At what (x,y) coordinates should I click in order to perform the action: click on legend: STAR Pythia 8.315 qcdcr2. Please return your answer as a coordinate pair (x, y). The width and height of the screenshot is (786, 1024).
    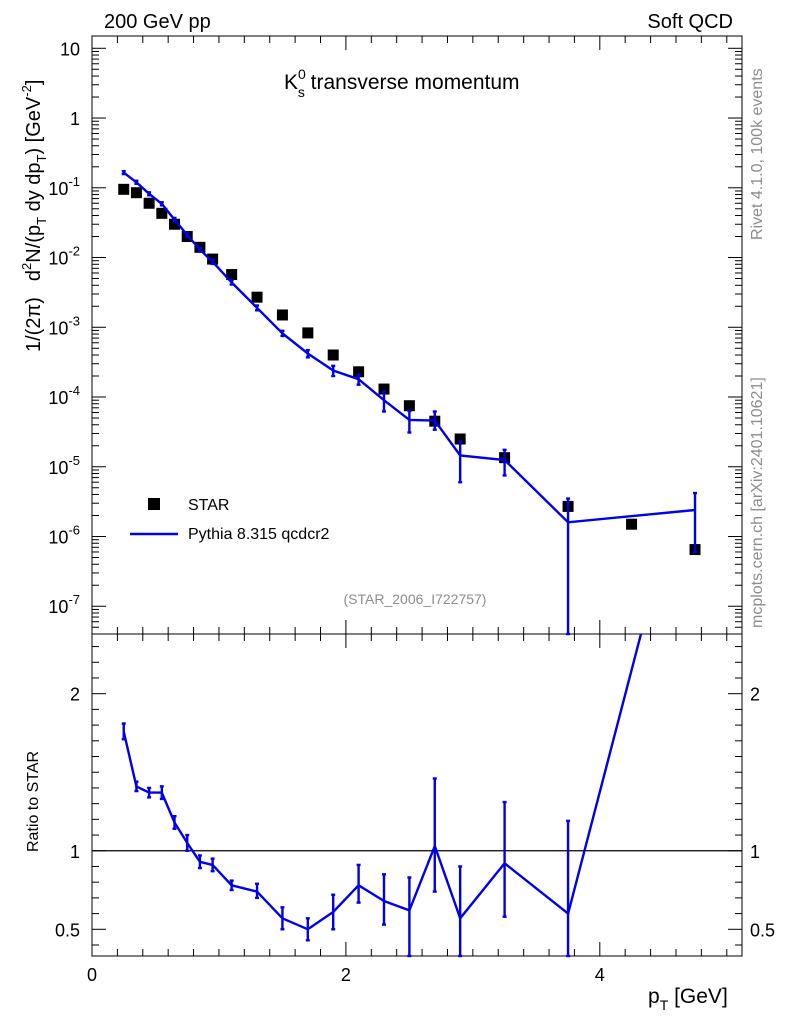
    Looking at the image, I should click on (230, 520).